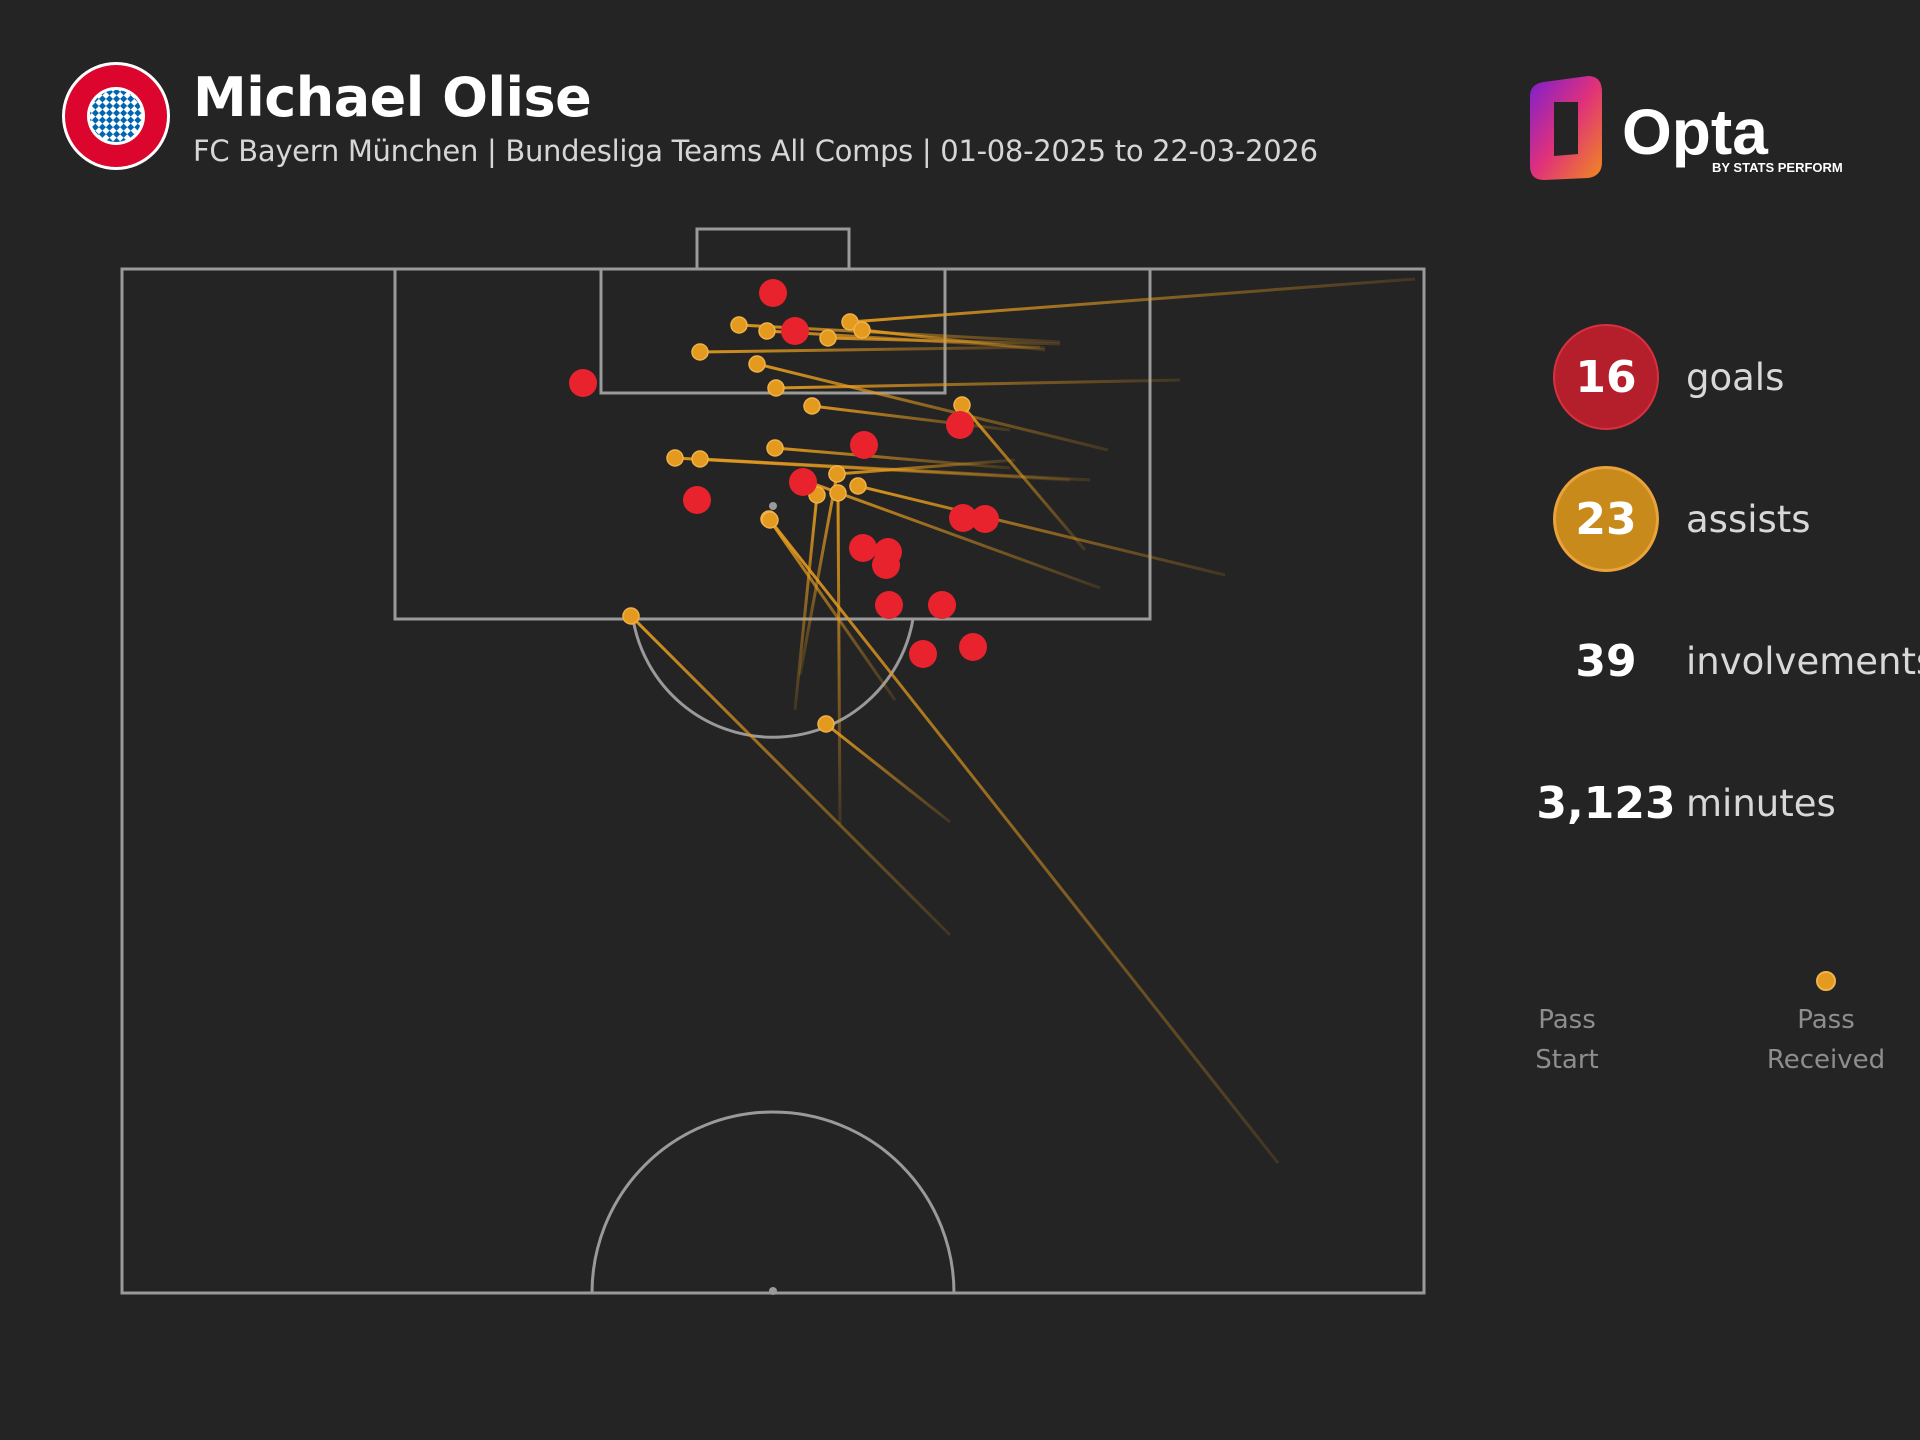 The image size is (1920, 1440). I want to click on minutes-label: minutes, so click(1761, 803).